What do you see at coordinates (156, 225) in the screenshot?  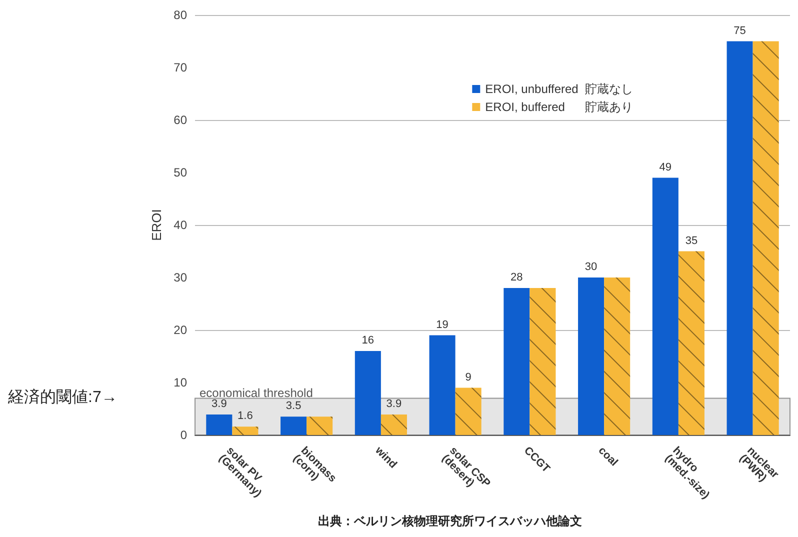 I see `y-axis-title: EROI` at bounding box center [156, 225].